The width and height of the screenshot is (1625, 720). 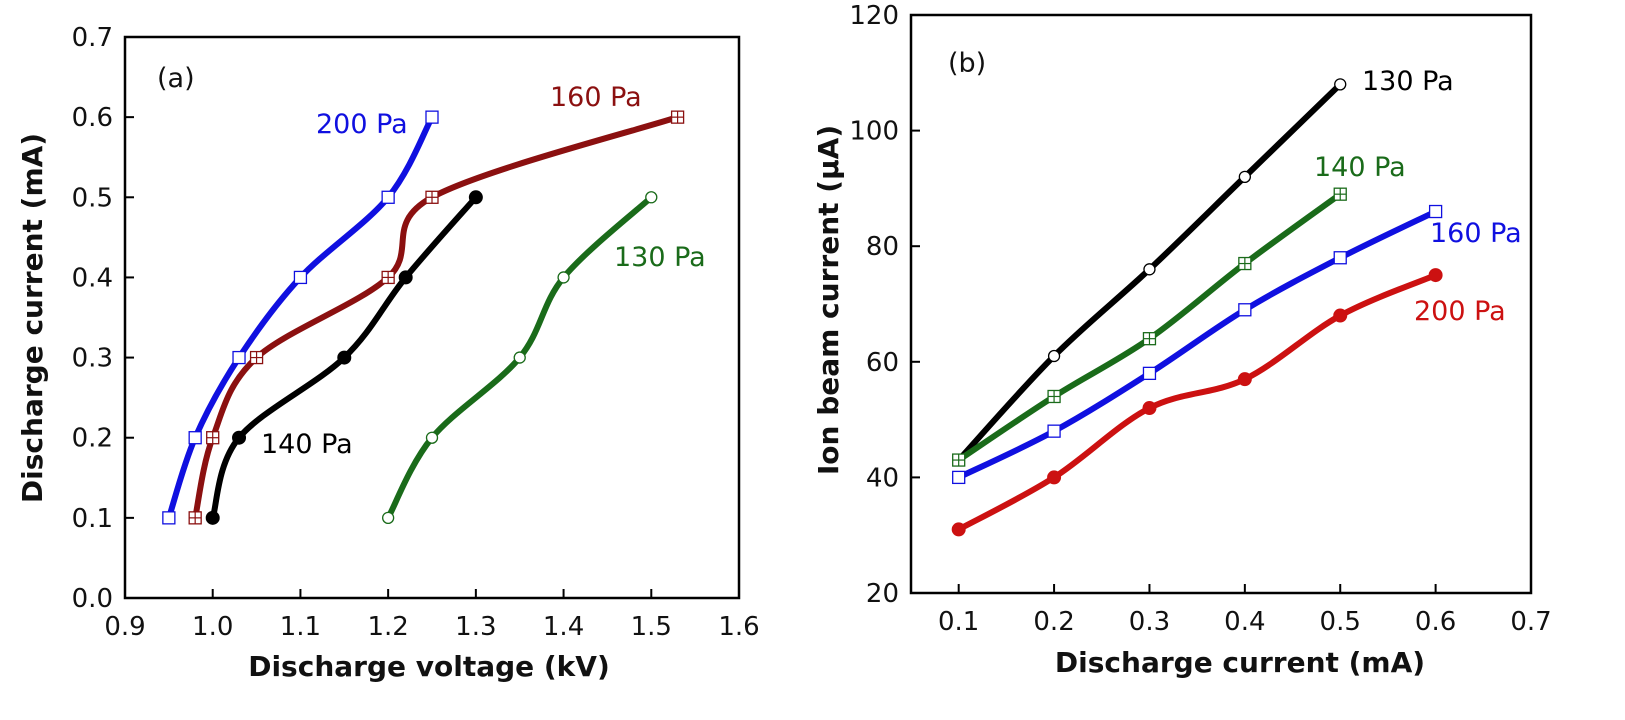 What do you see at coordinates (307, 444) in the screenshot?
I see `panel-a-series-label-140pa: 140 Pa` at bounding box center [307, 444].